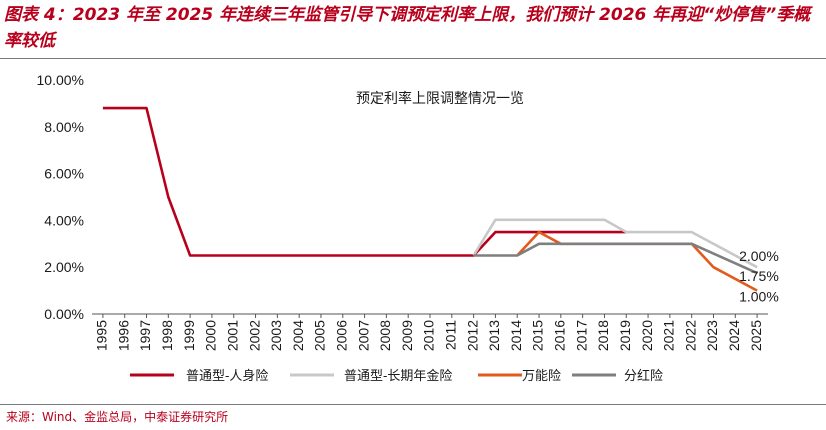  What do you see at coordinates (759, 297) in the screenshot?
I see `data-label: 1.00%` at bounding box center [759, 297].